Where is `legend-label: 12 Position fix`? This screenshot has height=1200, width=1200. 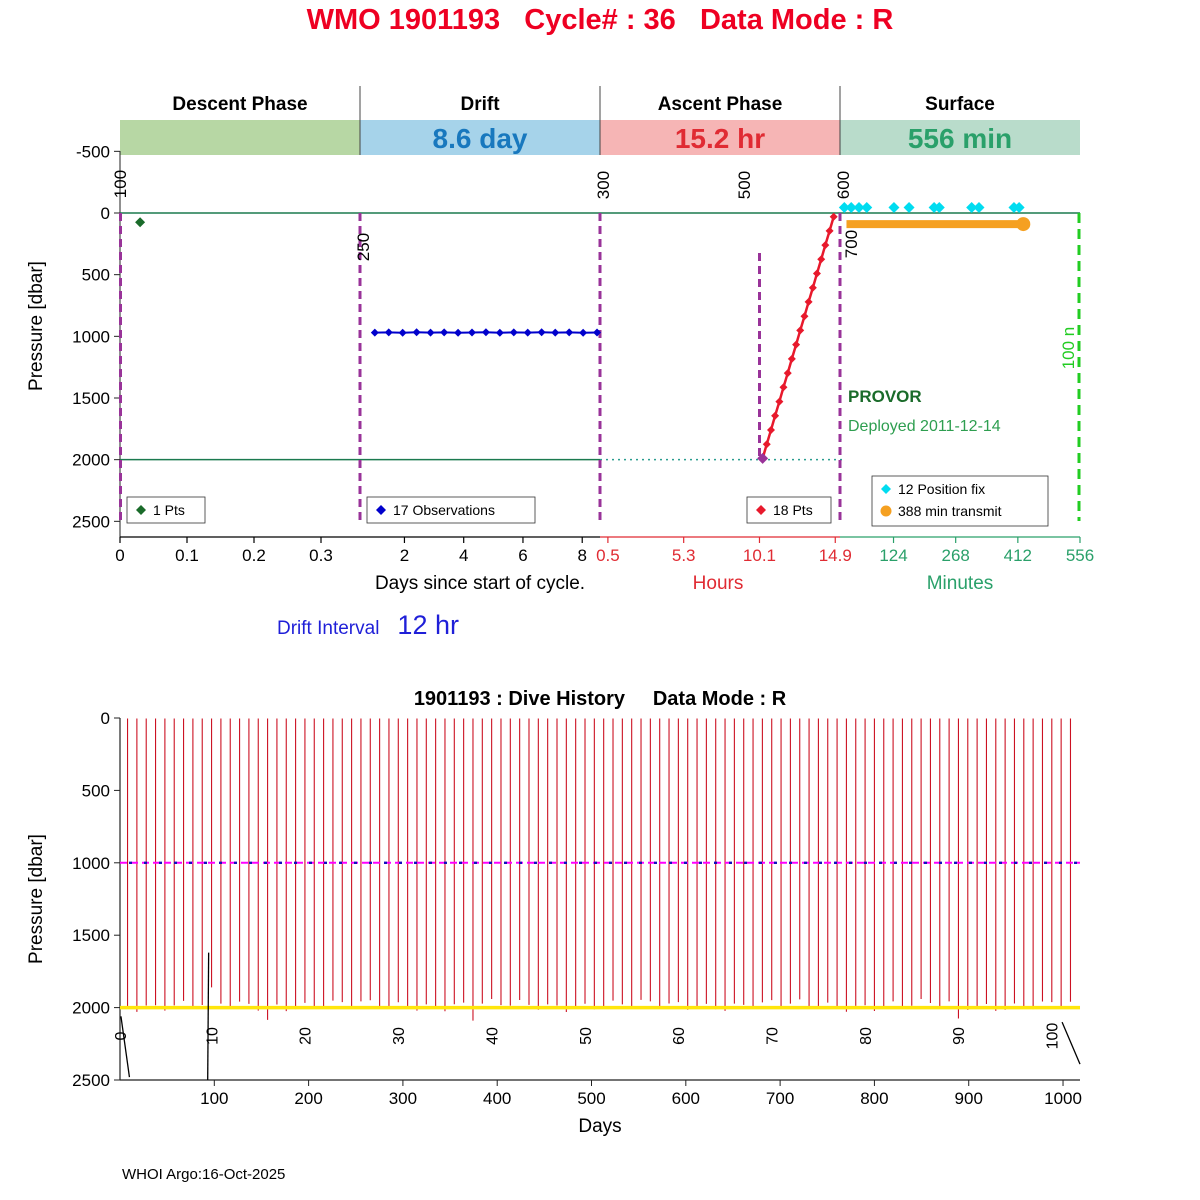
legend-label: 12 Position fix is located at coordinates (941, 489).